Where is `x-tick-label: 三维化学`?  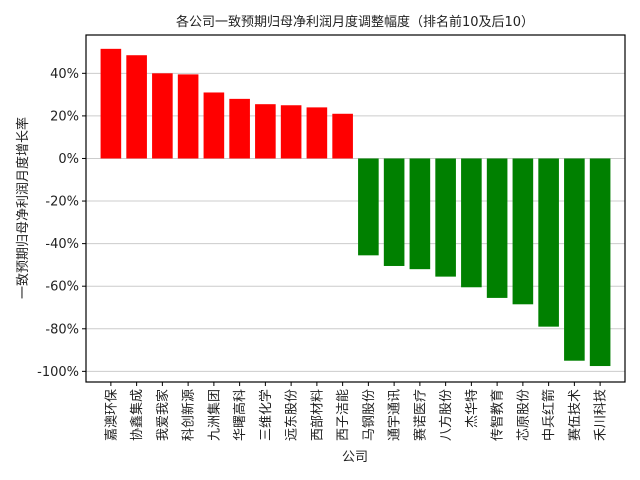 x-tick-label: 三维化学 is located at coordinates (266, 415).